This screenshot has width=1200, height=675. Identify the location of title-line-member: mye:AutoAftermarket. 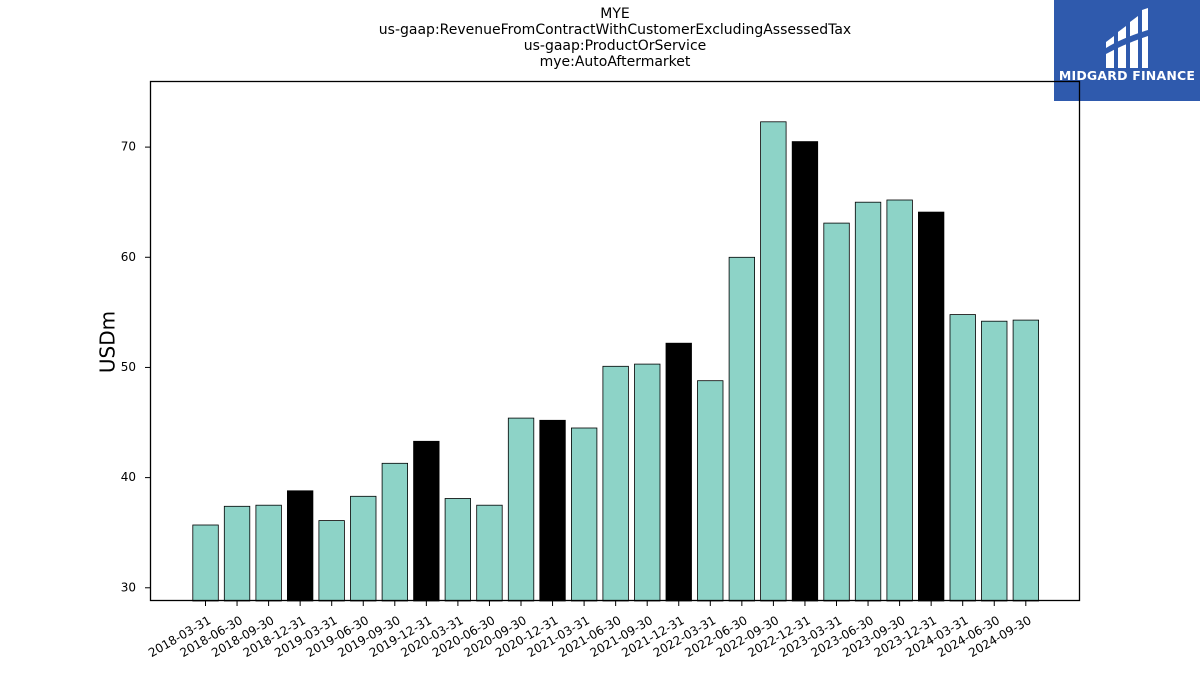
(615, 62).